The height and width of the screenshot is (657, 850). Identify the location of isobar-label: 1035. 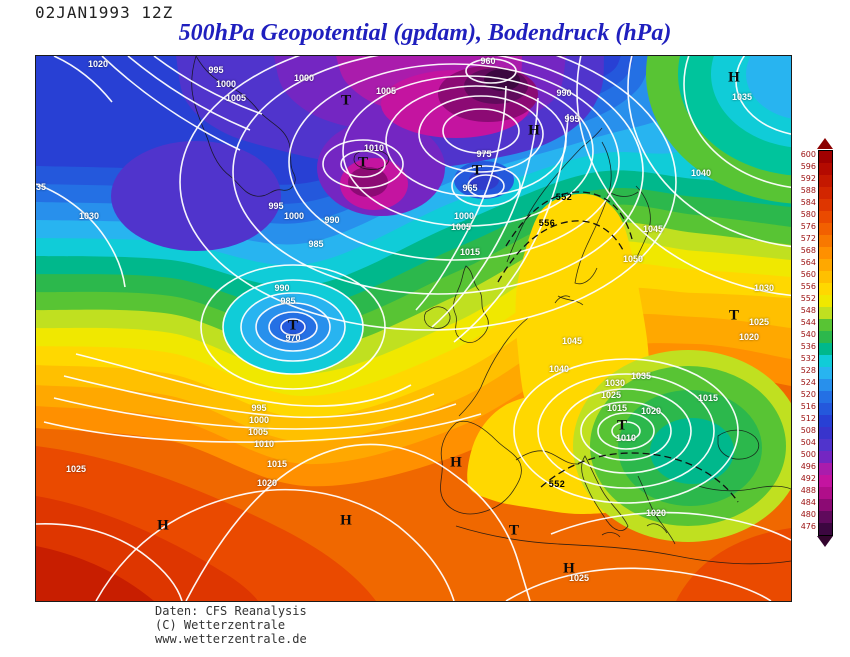
(742, 97).